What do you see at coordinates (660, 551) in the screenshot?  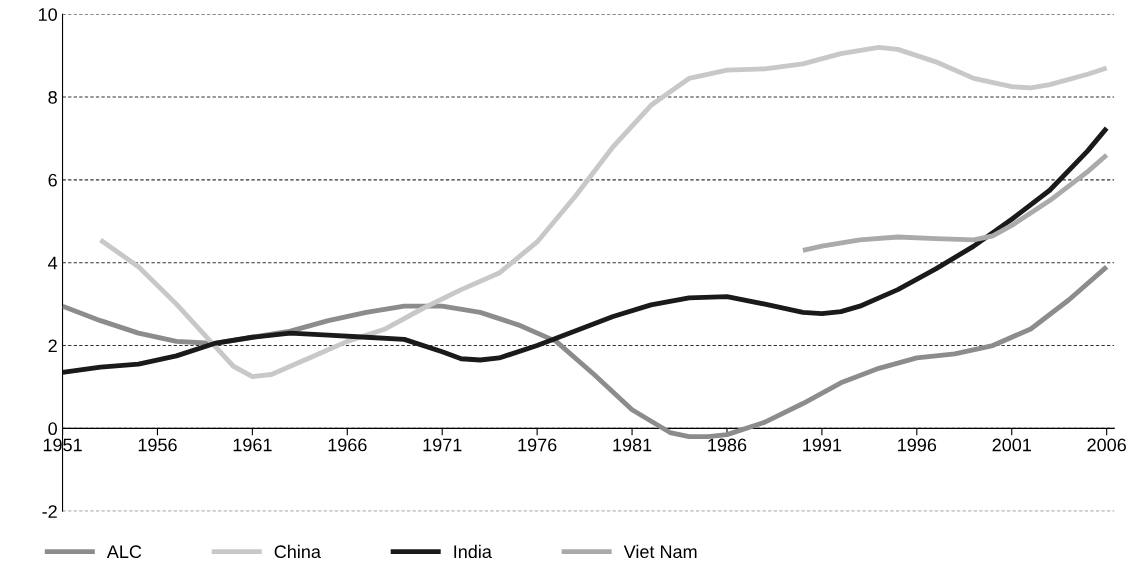 I see `legend-label: Viet Nam` at bounding box center [660, 551].